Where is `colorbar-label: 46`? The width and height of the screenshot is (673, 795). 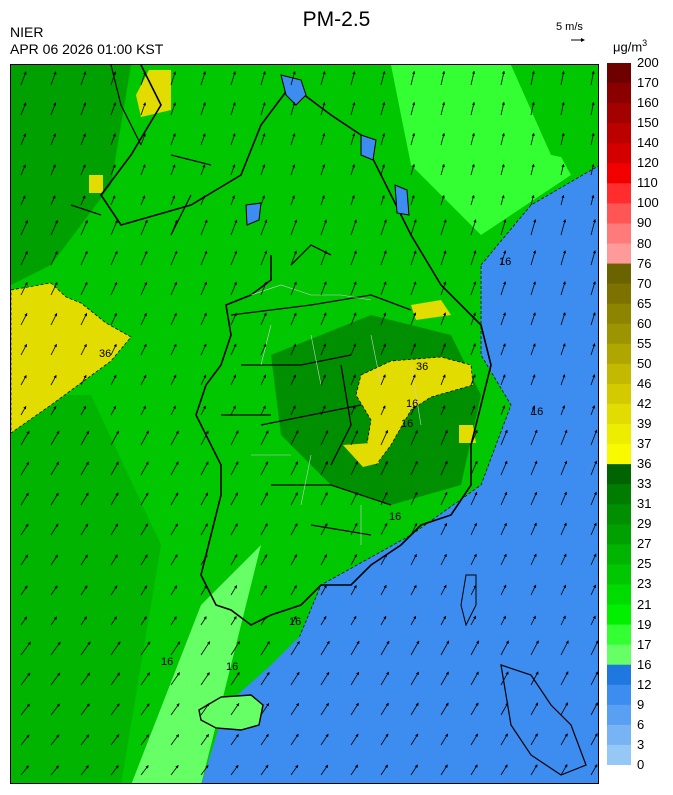
colorbar-label: 46 is located at coordinates (644, 383).